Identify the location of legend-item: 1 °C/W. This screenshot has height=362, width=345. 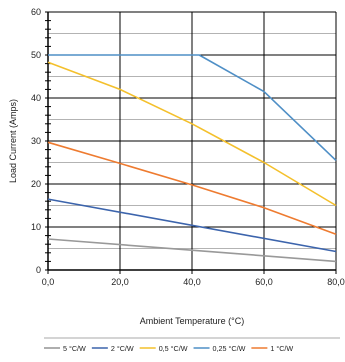
(272, 348).